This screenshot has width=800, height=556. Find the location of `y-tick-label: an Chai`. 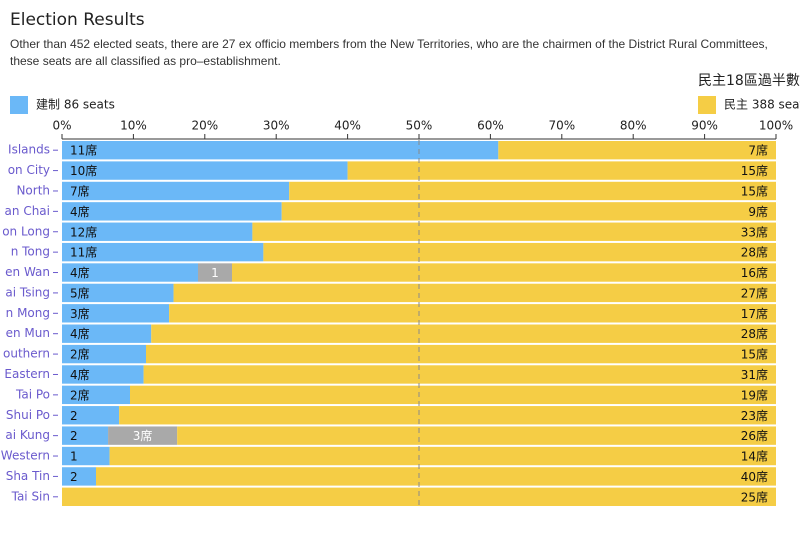

y-tick-label: an Chai is located at coordinates (27, 211).